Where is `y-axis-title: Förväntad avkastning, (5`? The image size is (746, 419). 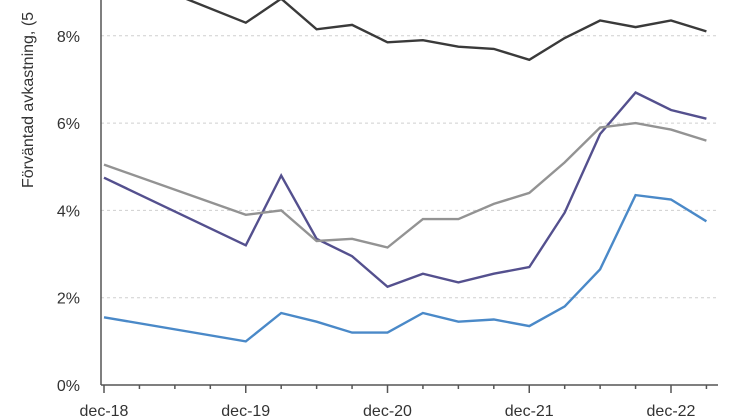
y-axis-title: Förväntad avkastning, (5 is located at coordinates (28, 100).